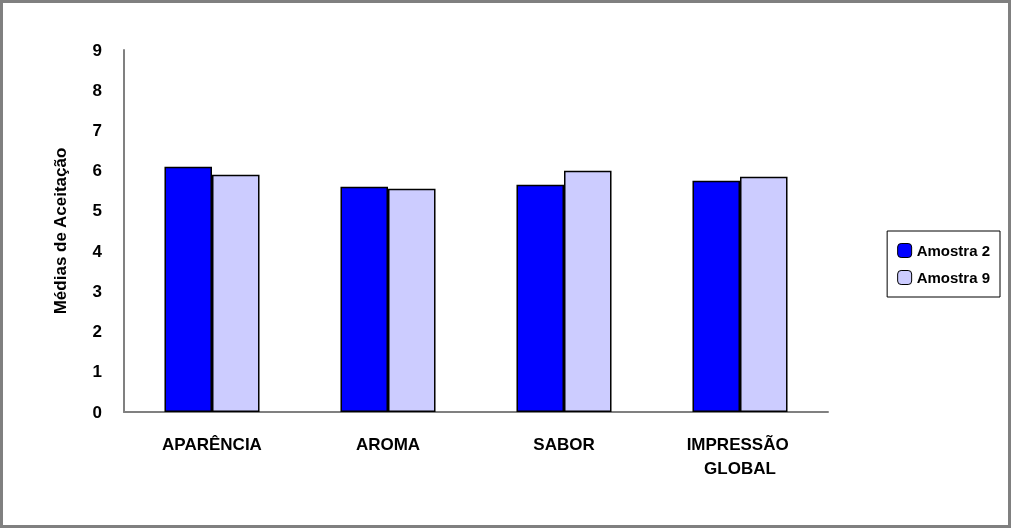 The height and width of the screenshot is (528, 1011). What do you see at coordinates (97, 90) in the screenshot?
I see `y-tick-label: 8` at bounding box center [97, 90].